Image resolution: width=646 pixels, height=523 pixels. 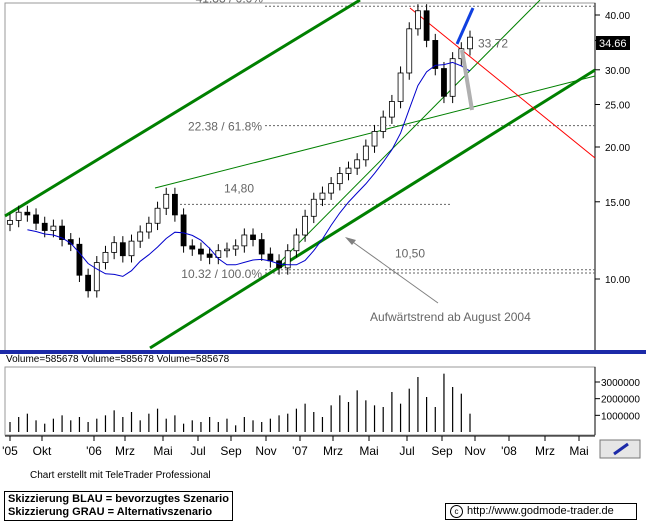 I want to click on volume-panel, so click(x=300, y=401).